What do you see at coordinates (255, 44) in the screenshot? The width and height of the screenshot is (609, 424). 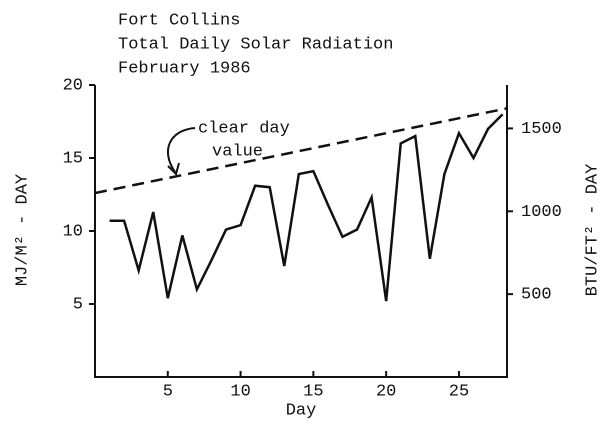 I see `chart-title: Total Daily Solar Radiation` at bounding box center [255, 44].